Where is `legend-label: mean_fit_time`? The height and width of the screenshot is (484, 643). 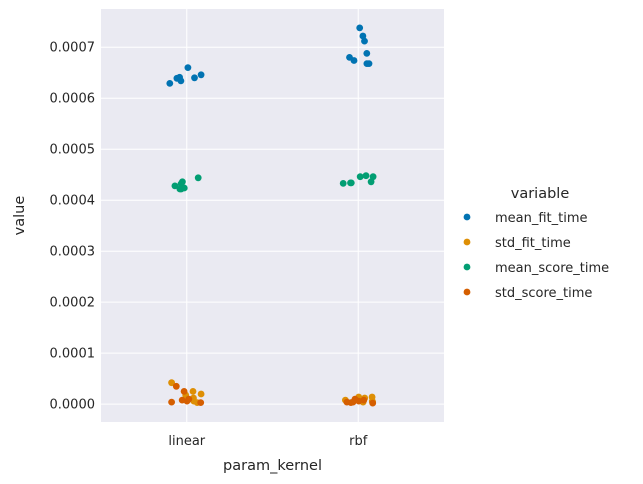 legend-label: mean_fit_time is located at coordinates (541, 218).